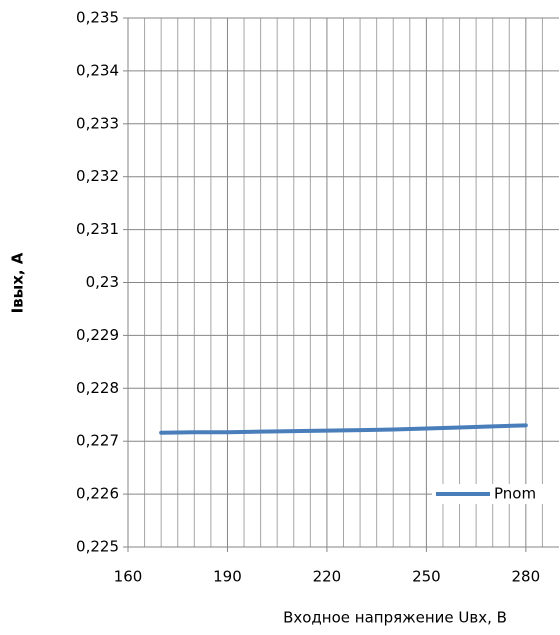 This screenshot has width=560, height=635. I want to click on y-tick-label: 0,226, so click(97, 494).